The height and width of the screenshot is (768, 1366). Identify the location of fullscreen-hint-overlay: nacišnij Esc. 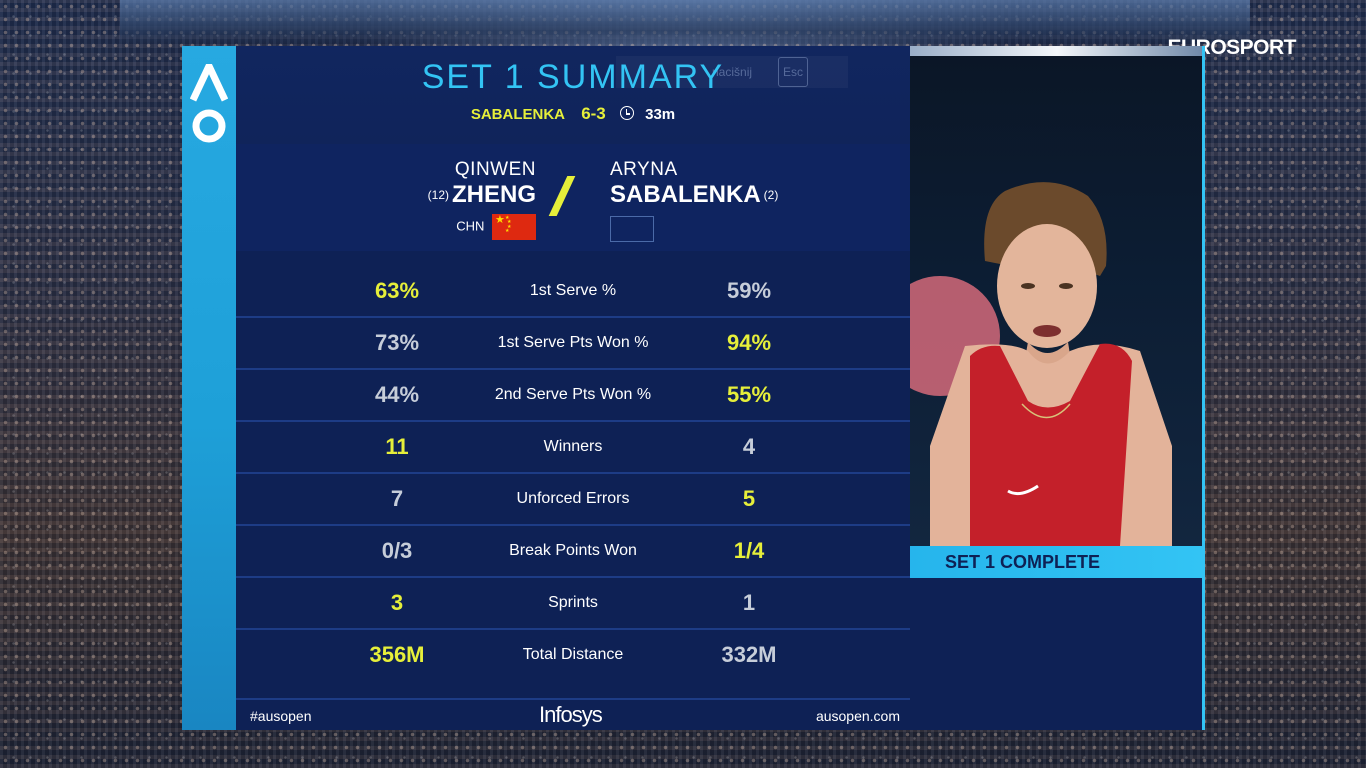
(732, 72).